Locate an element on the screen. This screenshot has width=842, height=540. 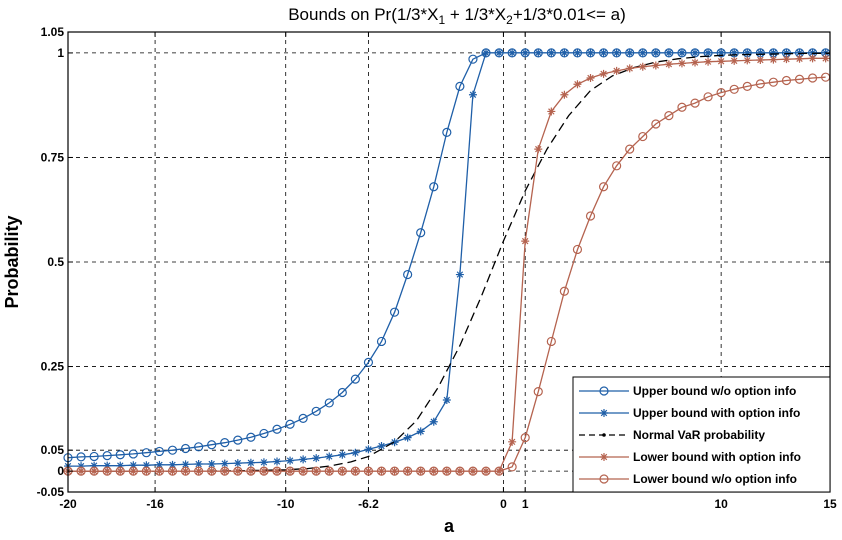
x-tick-label: 0 is located at coordinates (503, 504).